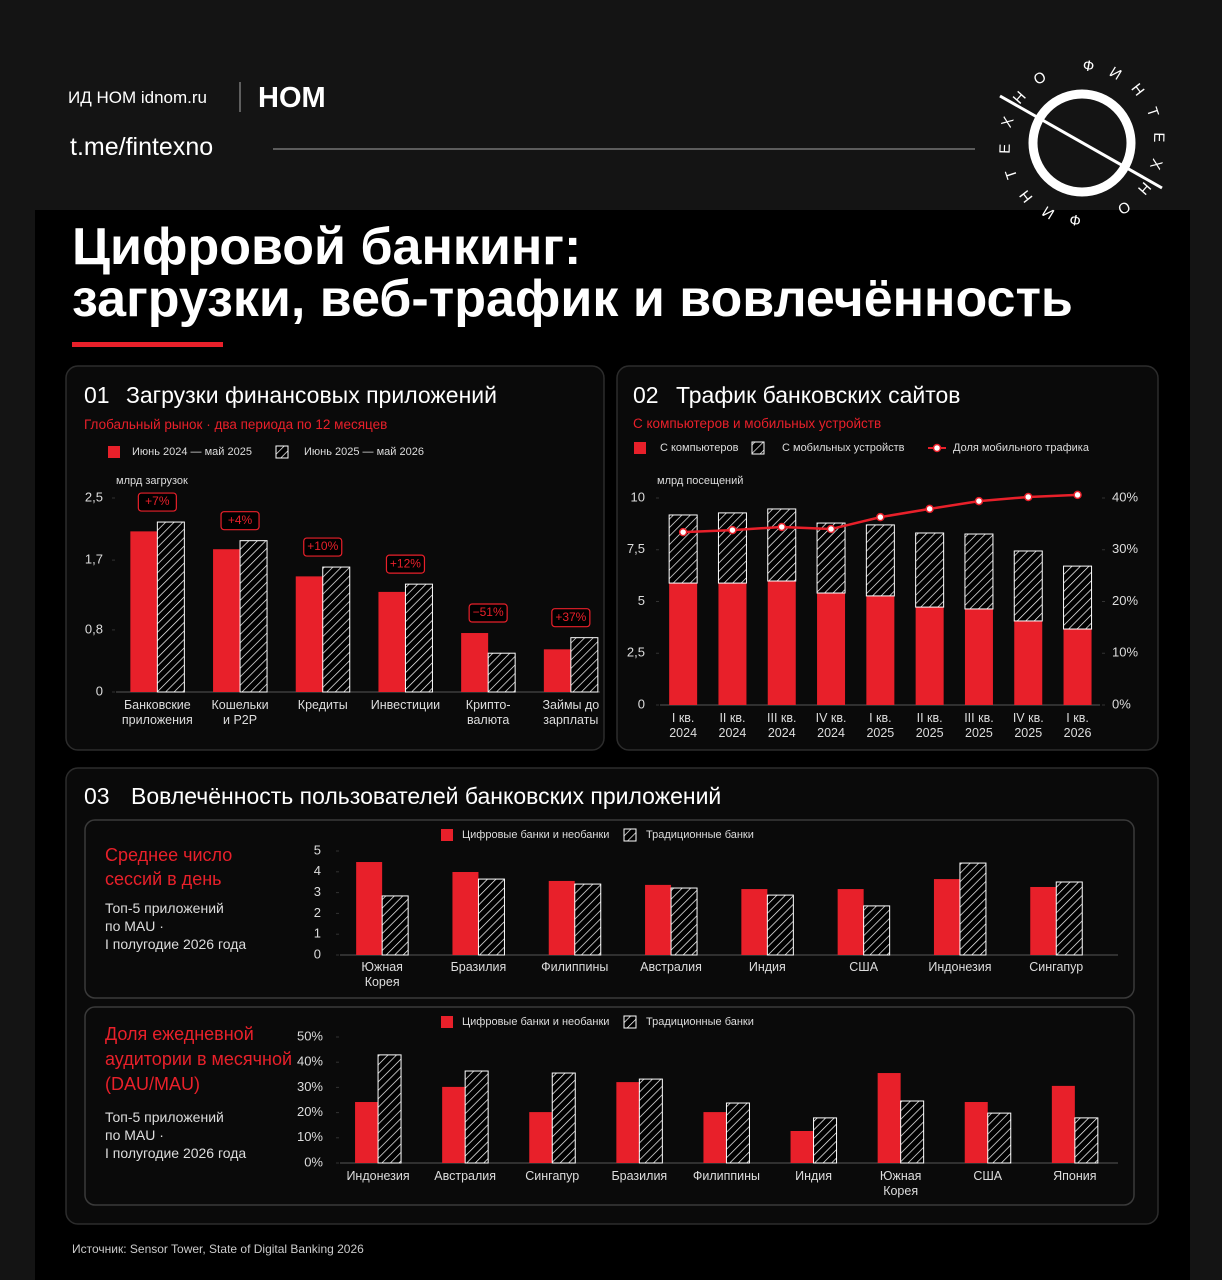  Describe the element at coordinates (192, 452) in the screenshot. I see `legend-label: Июнь 2024 — май 2025` at that location.